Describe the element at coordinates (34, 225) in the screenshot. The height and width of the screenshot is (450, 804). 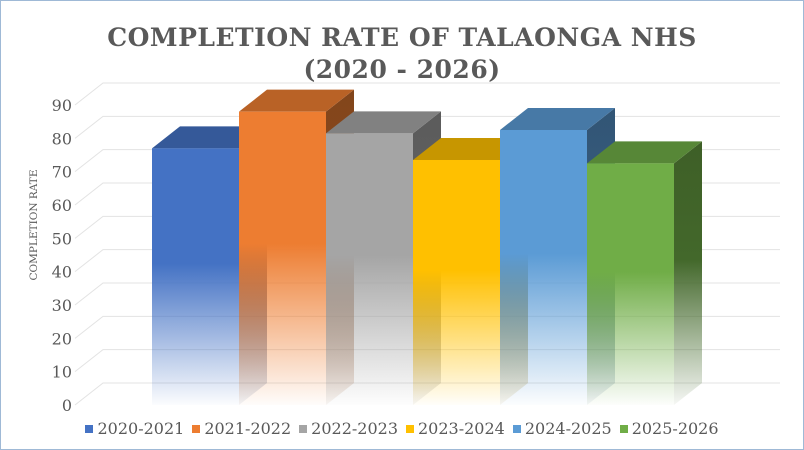
I see `y-axis-label: COMPLETION RATE` at that location.